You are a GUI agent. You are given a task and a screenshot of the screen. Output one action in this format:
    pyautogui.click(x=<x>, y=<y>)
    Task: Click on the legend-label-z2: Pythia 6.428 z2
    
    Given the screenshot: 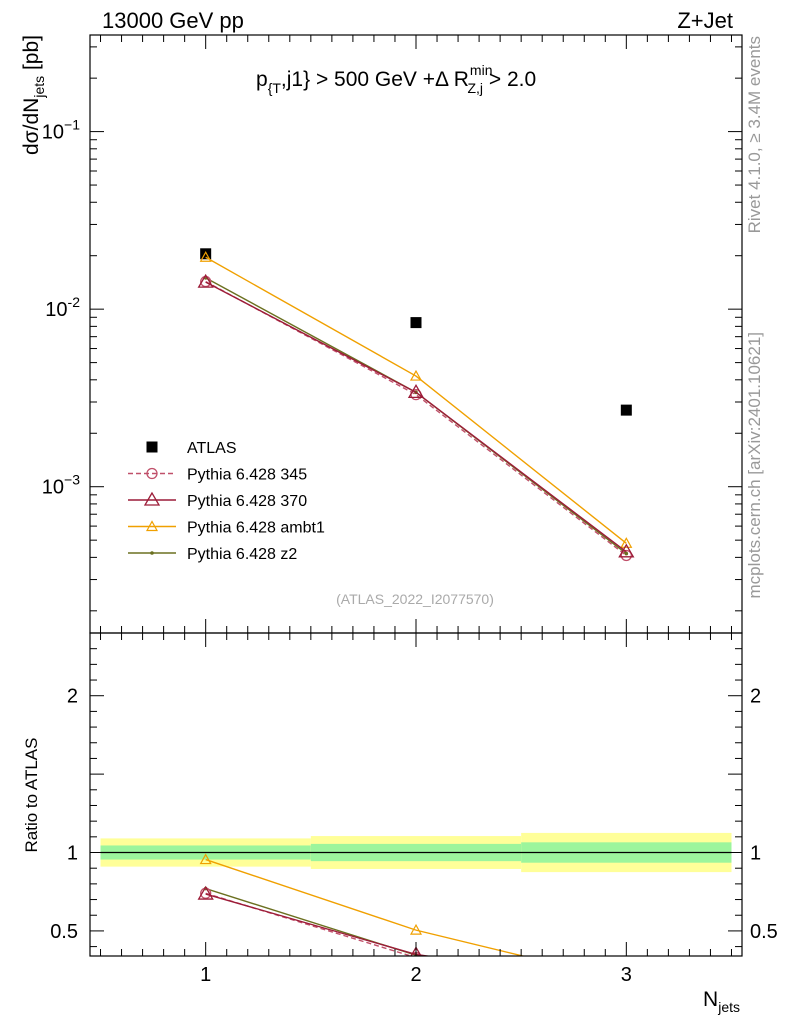 What is the action you would take?
    pyautogui.click(x=242, y=554)
    